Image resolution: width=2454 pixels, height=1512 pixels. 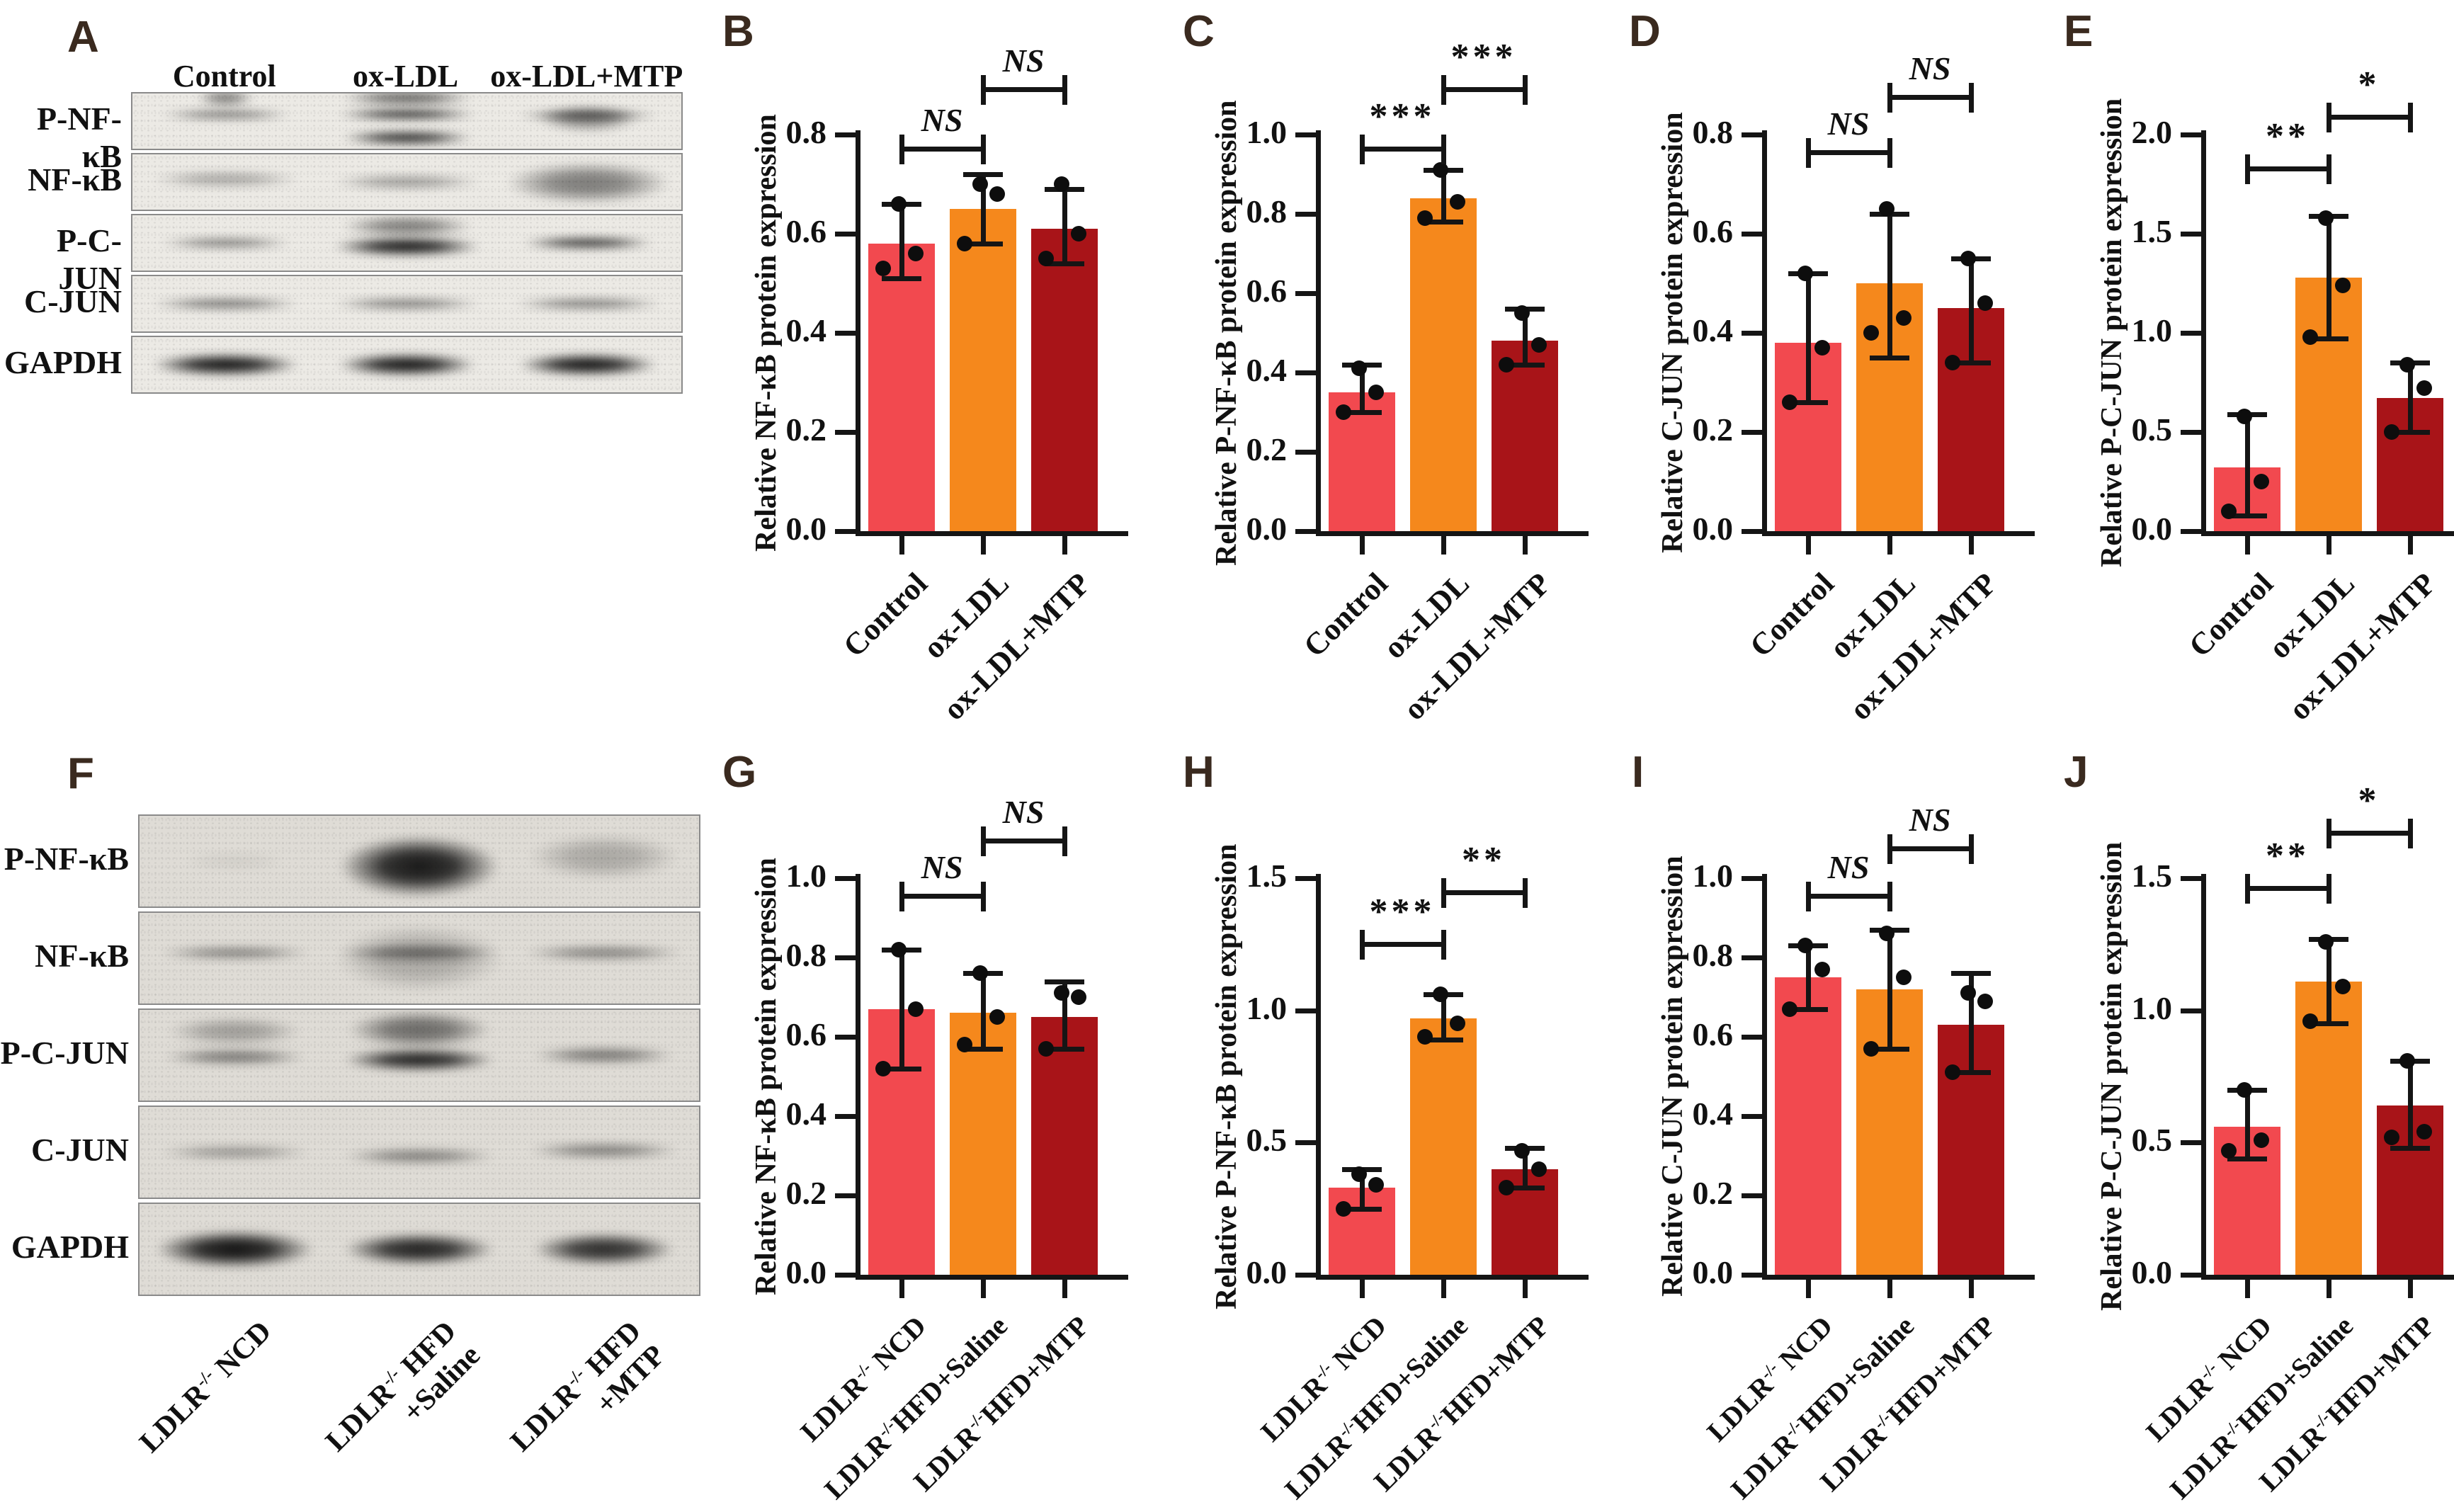 What do you see at coordinates (901, 387) in the screenshot?
I see `bar-control` at bounding box center [901, 387].